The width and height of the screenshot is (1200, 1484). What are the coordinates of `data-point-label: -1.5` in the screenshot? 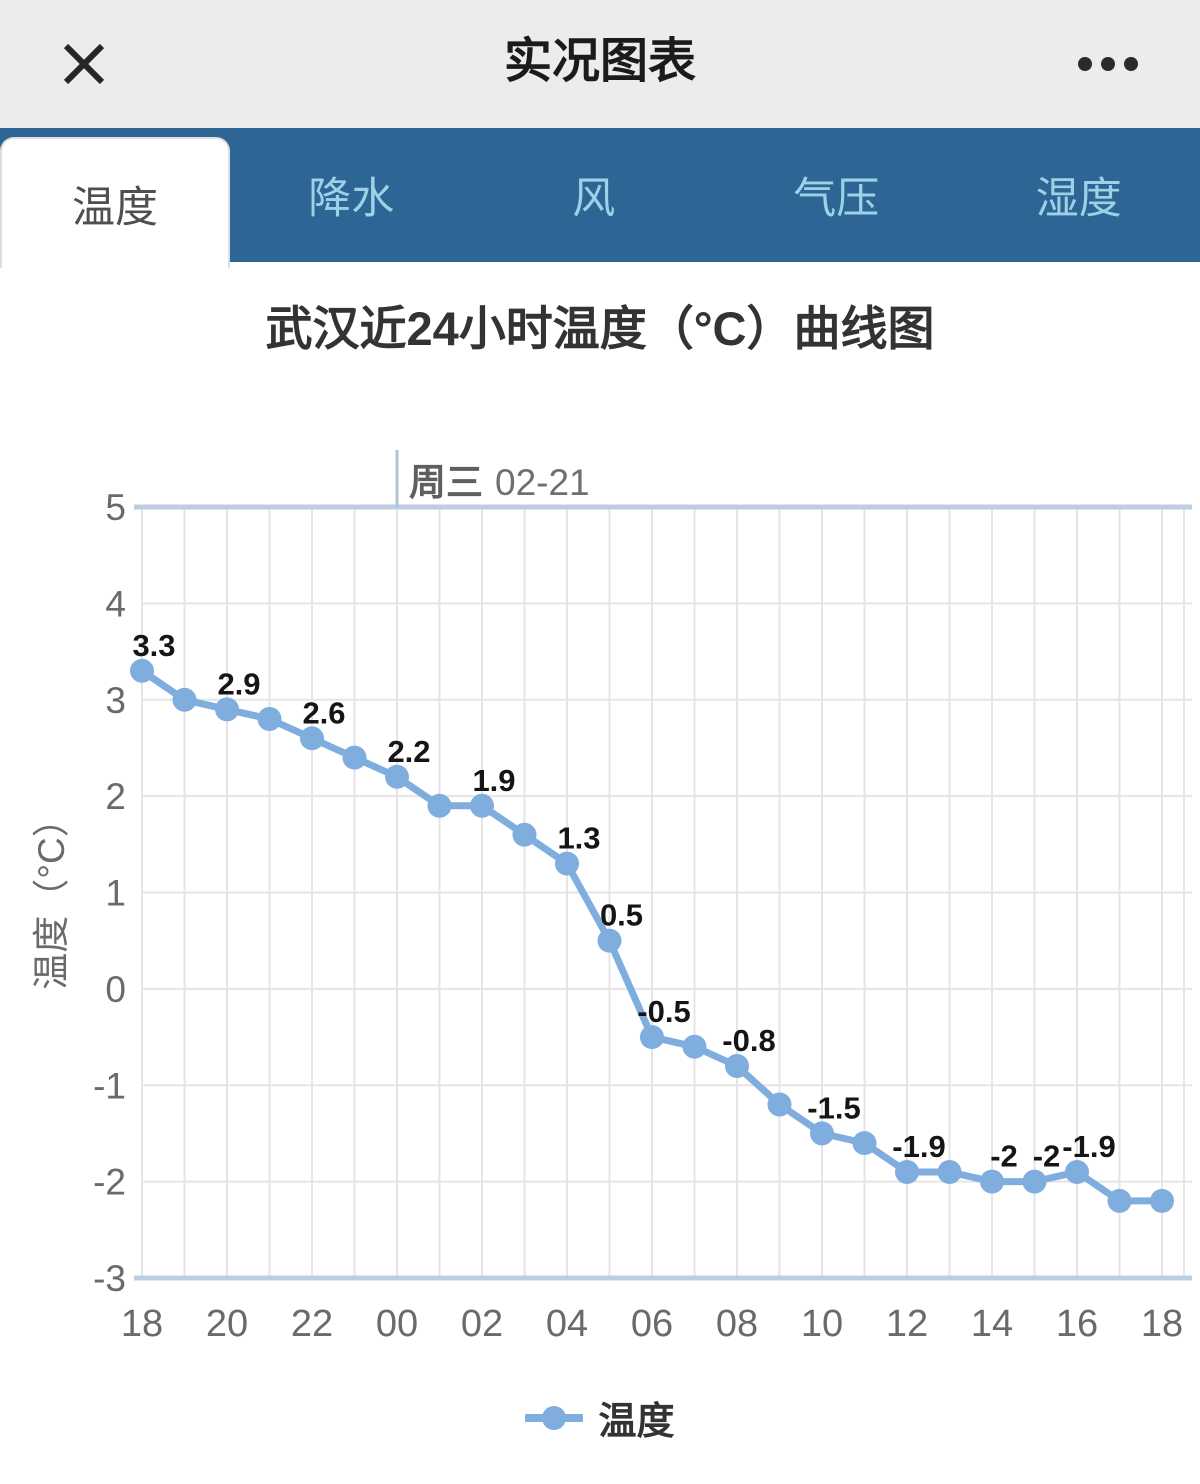 It's located at (833, 1107).